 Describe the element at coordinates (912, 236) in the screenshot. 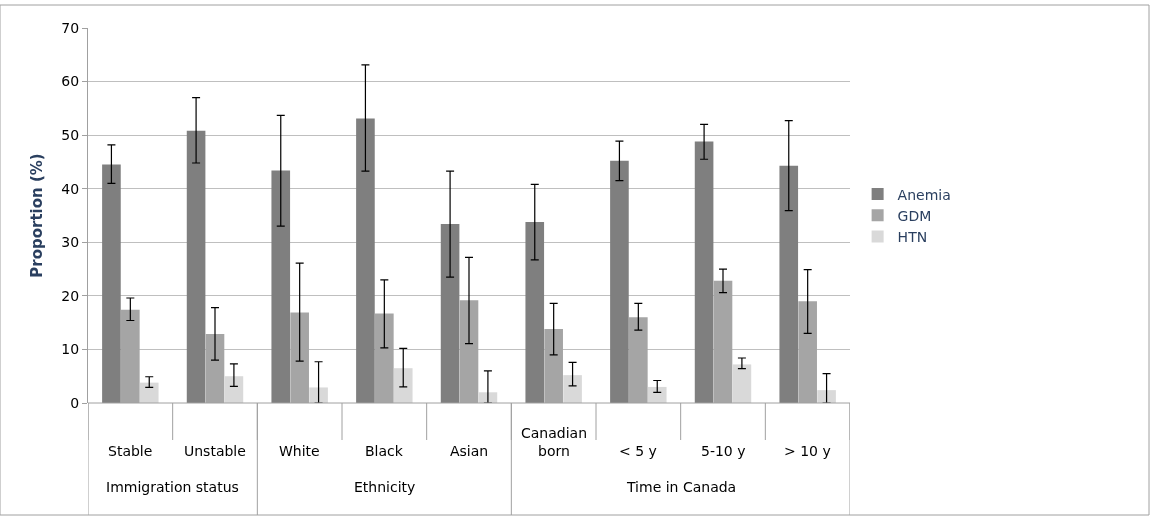

I see `legend-label: HTN` at that location.